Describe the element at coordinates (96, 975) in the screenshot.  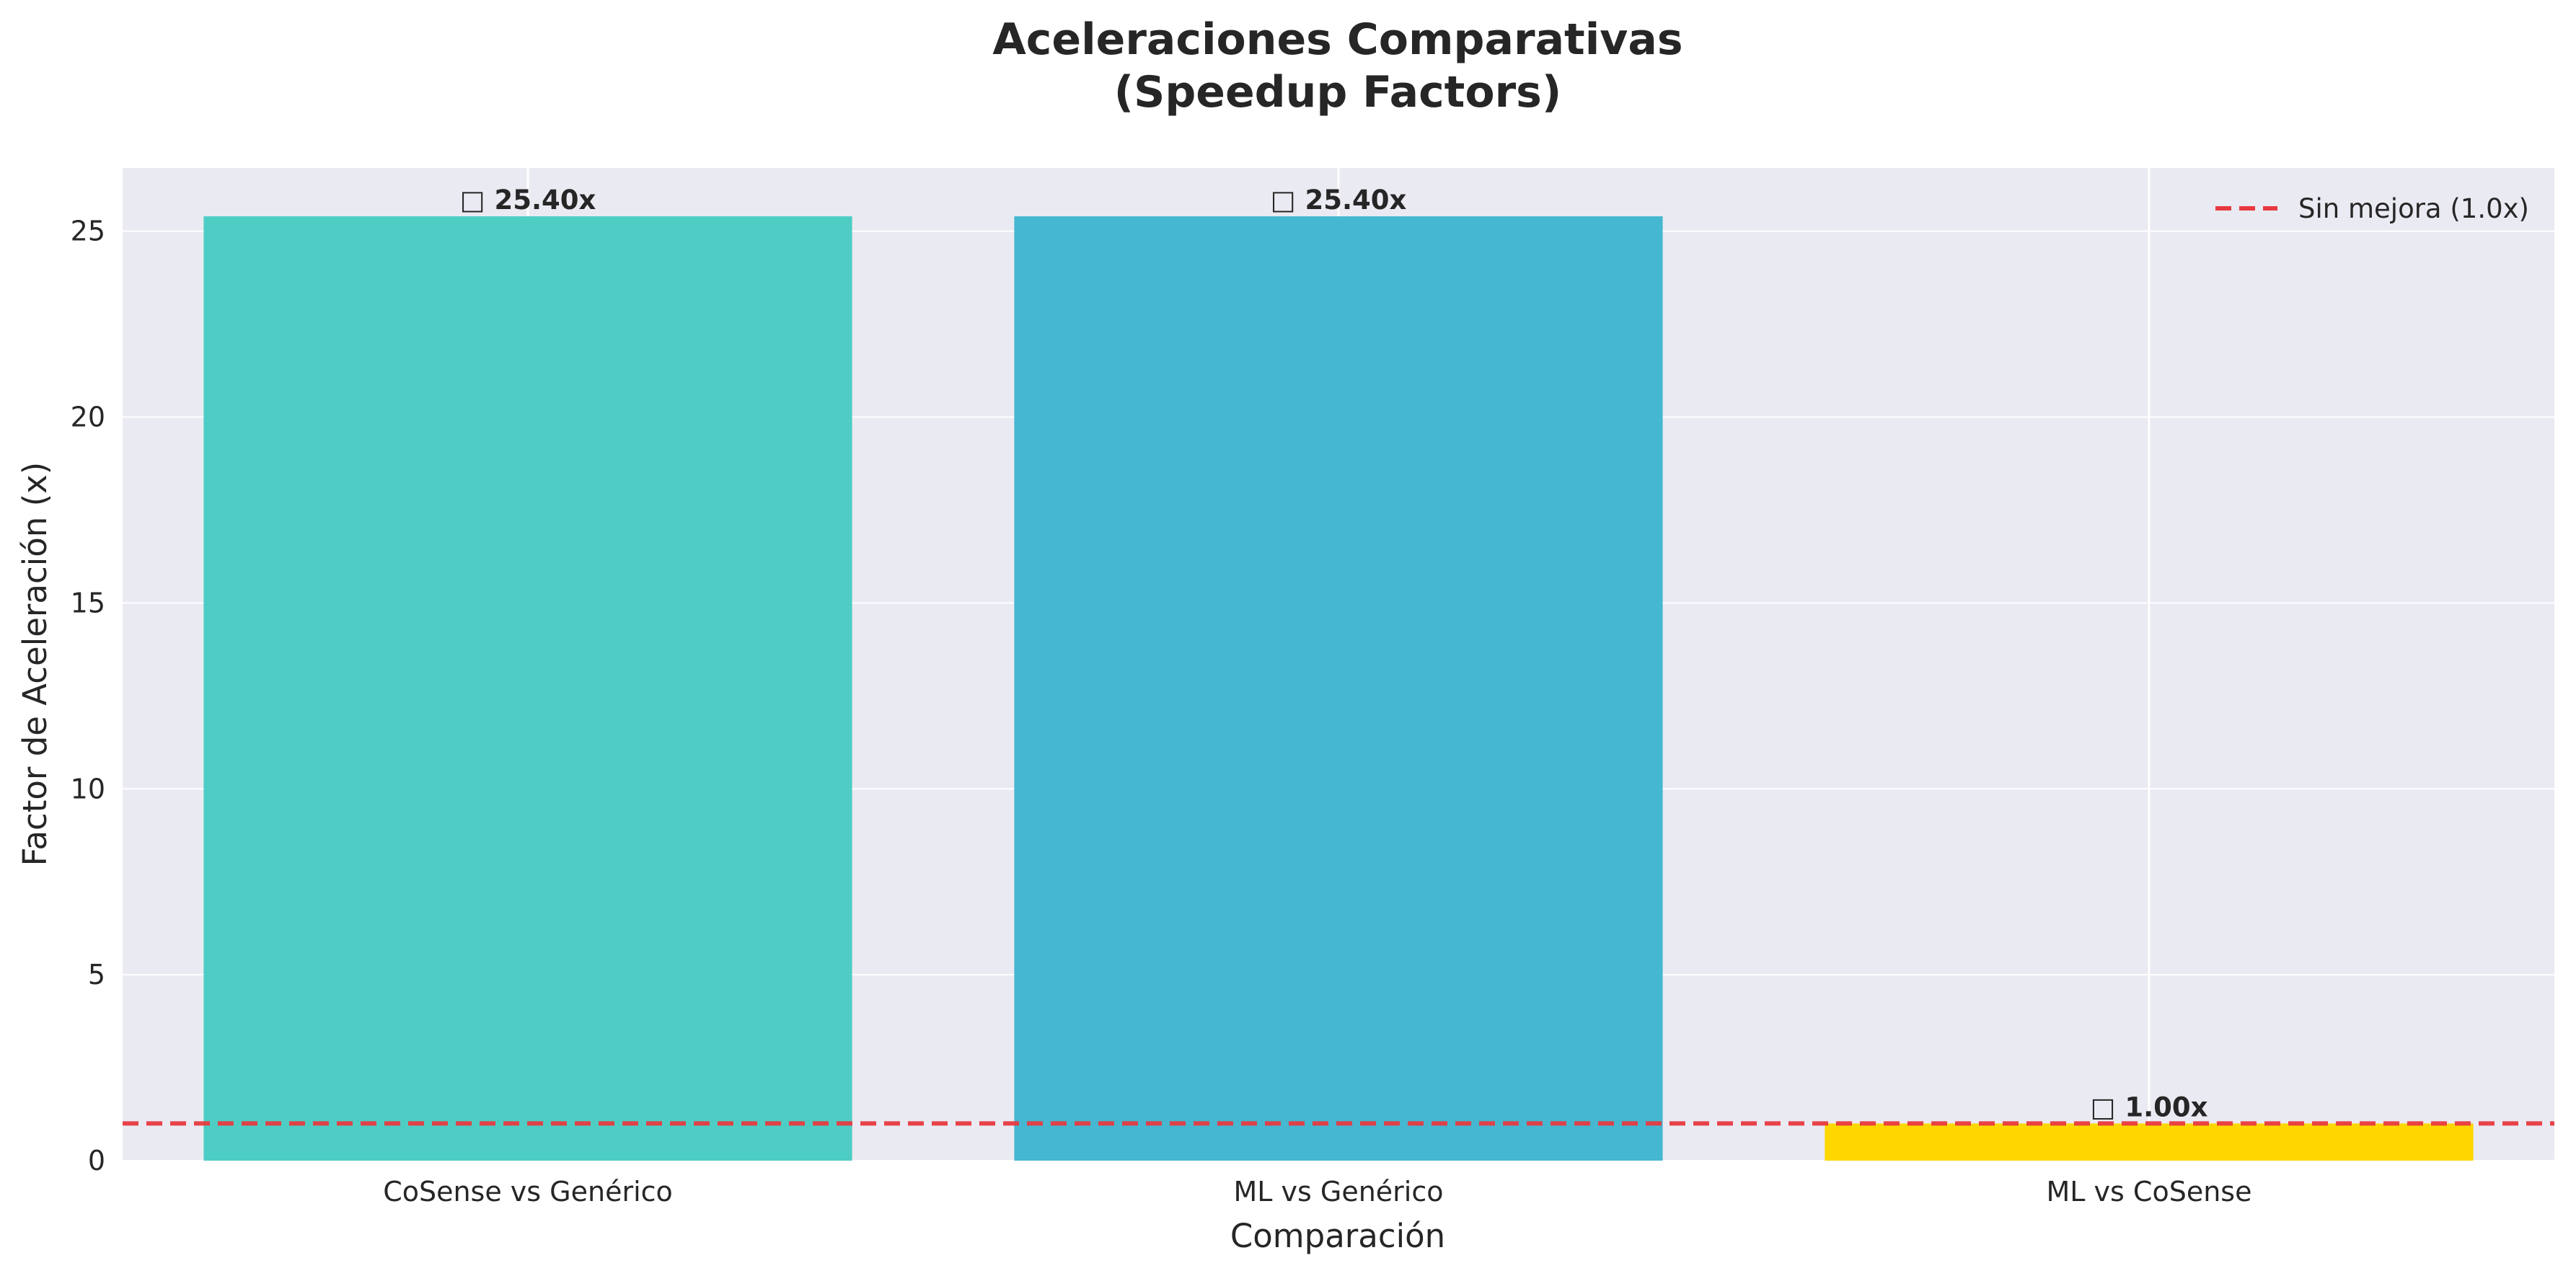
I see `y-tick-label: 5` at that location.